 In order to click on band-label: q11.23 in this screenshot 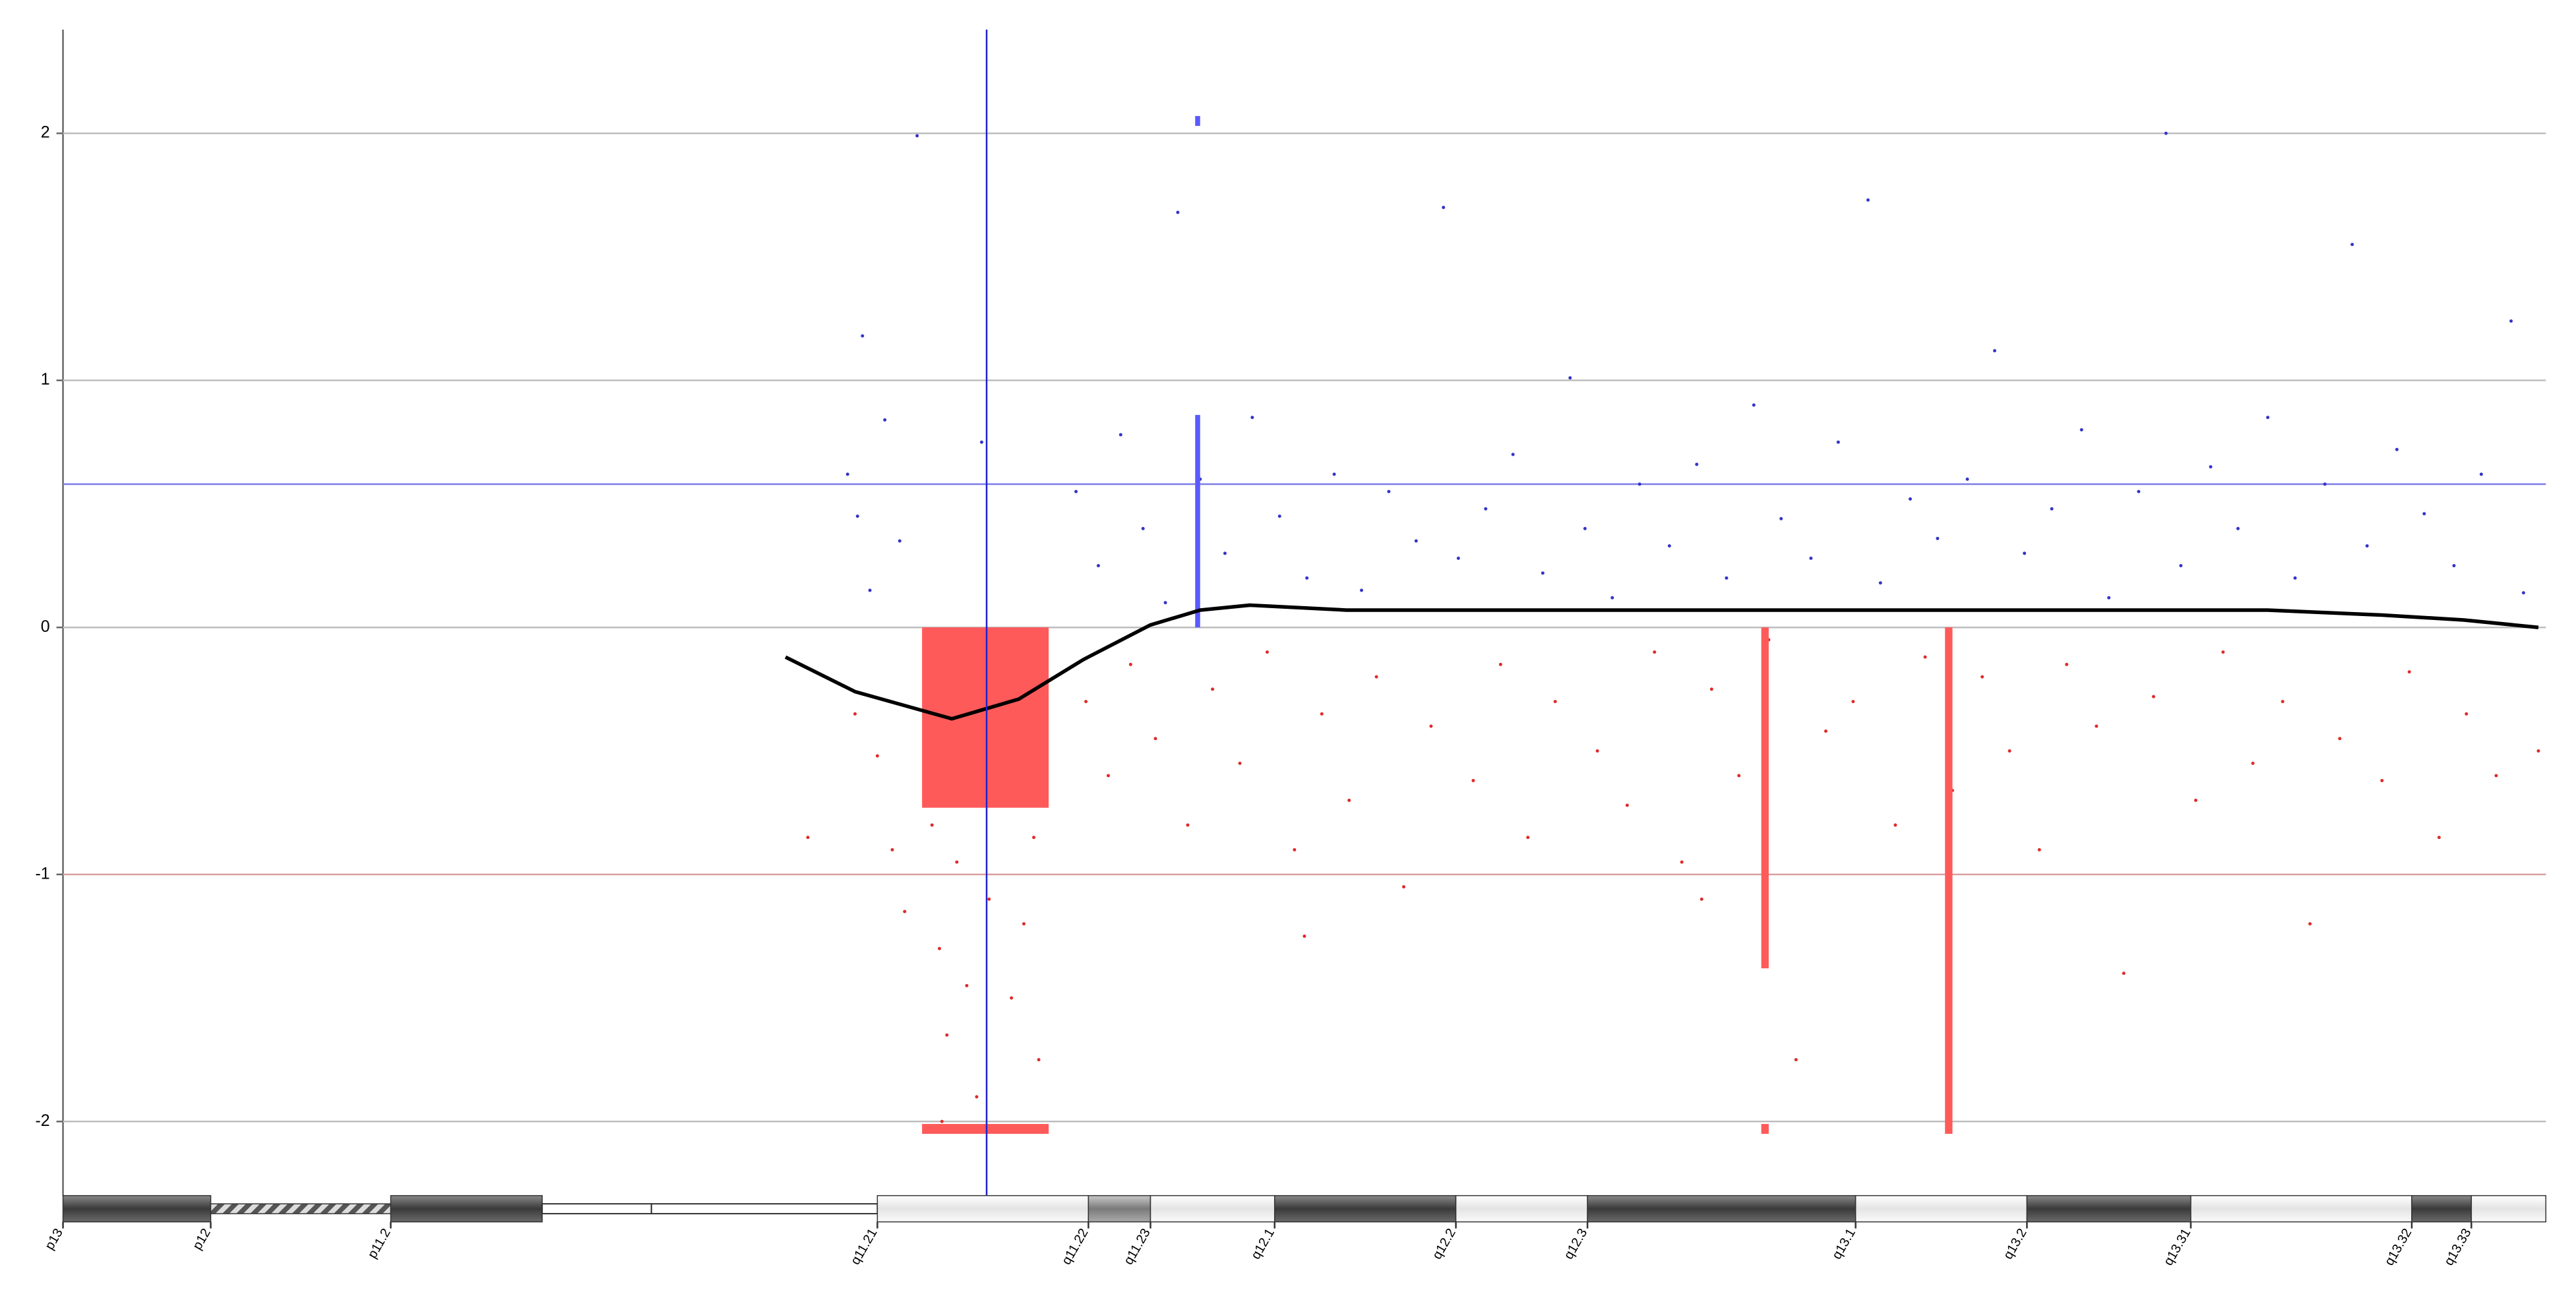, I will do `click(1137, 1246)`.